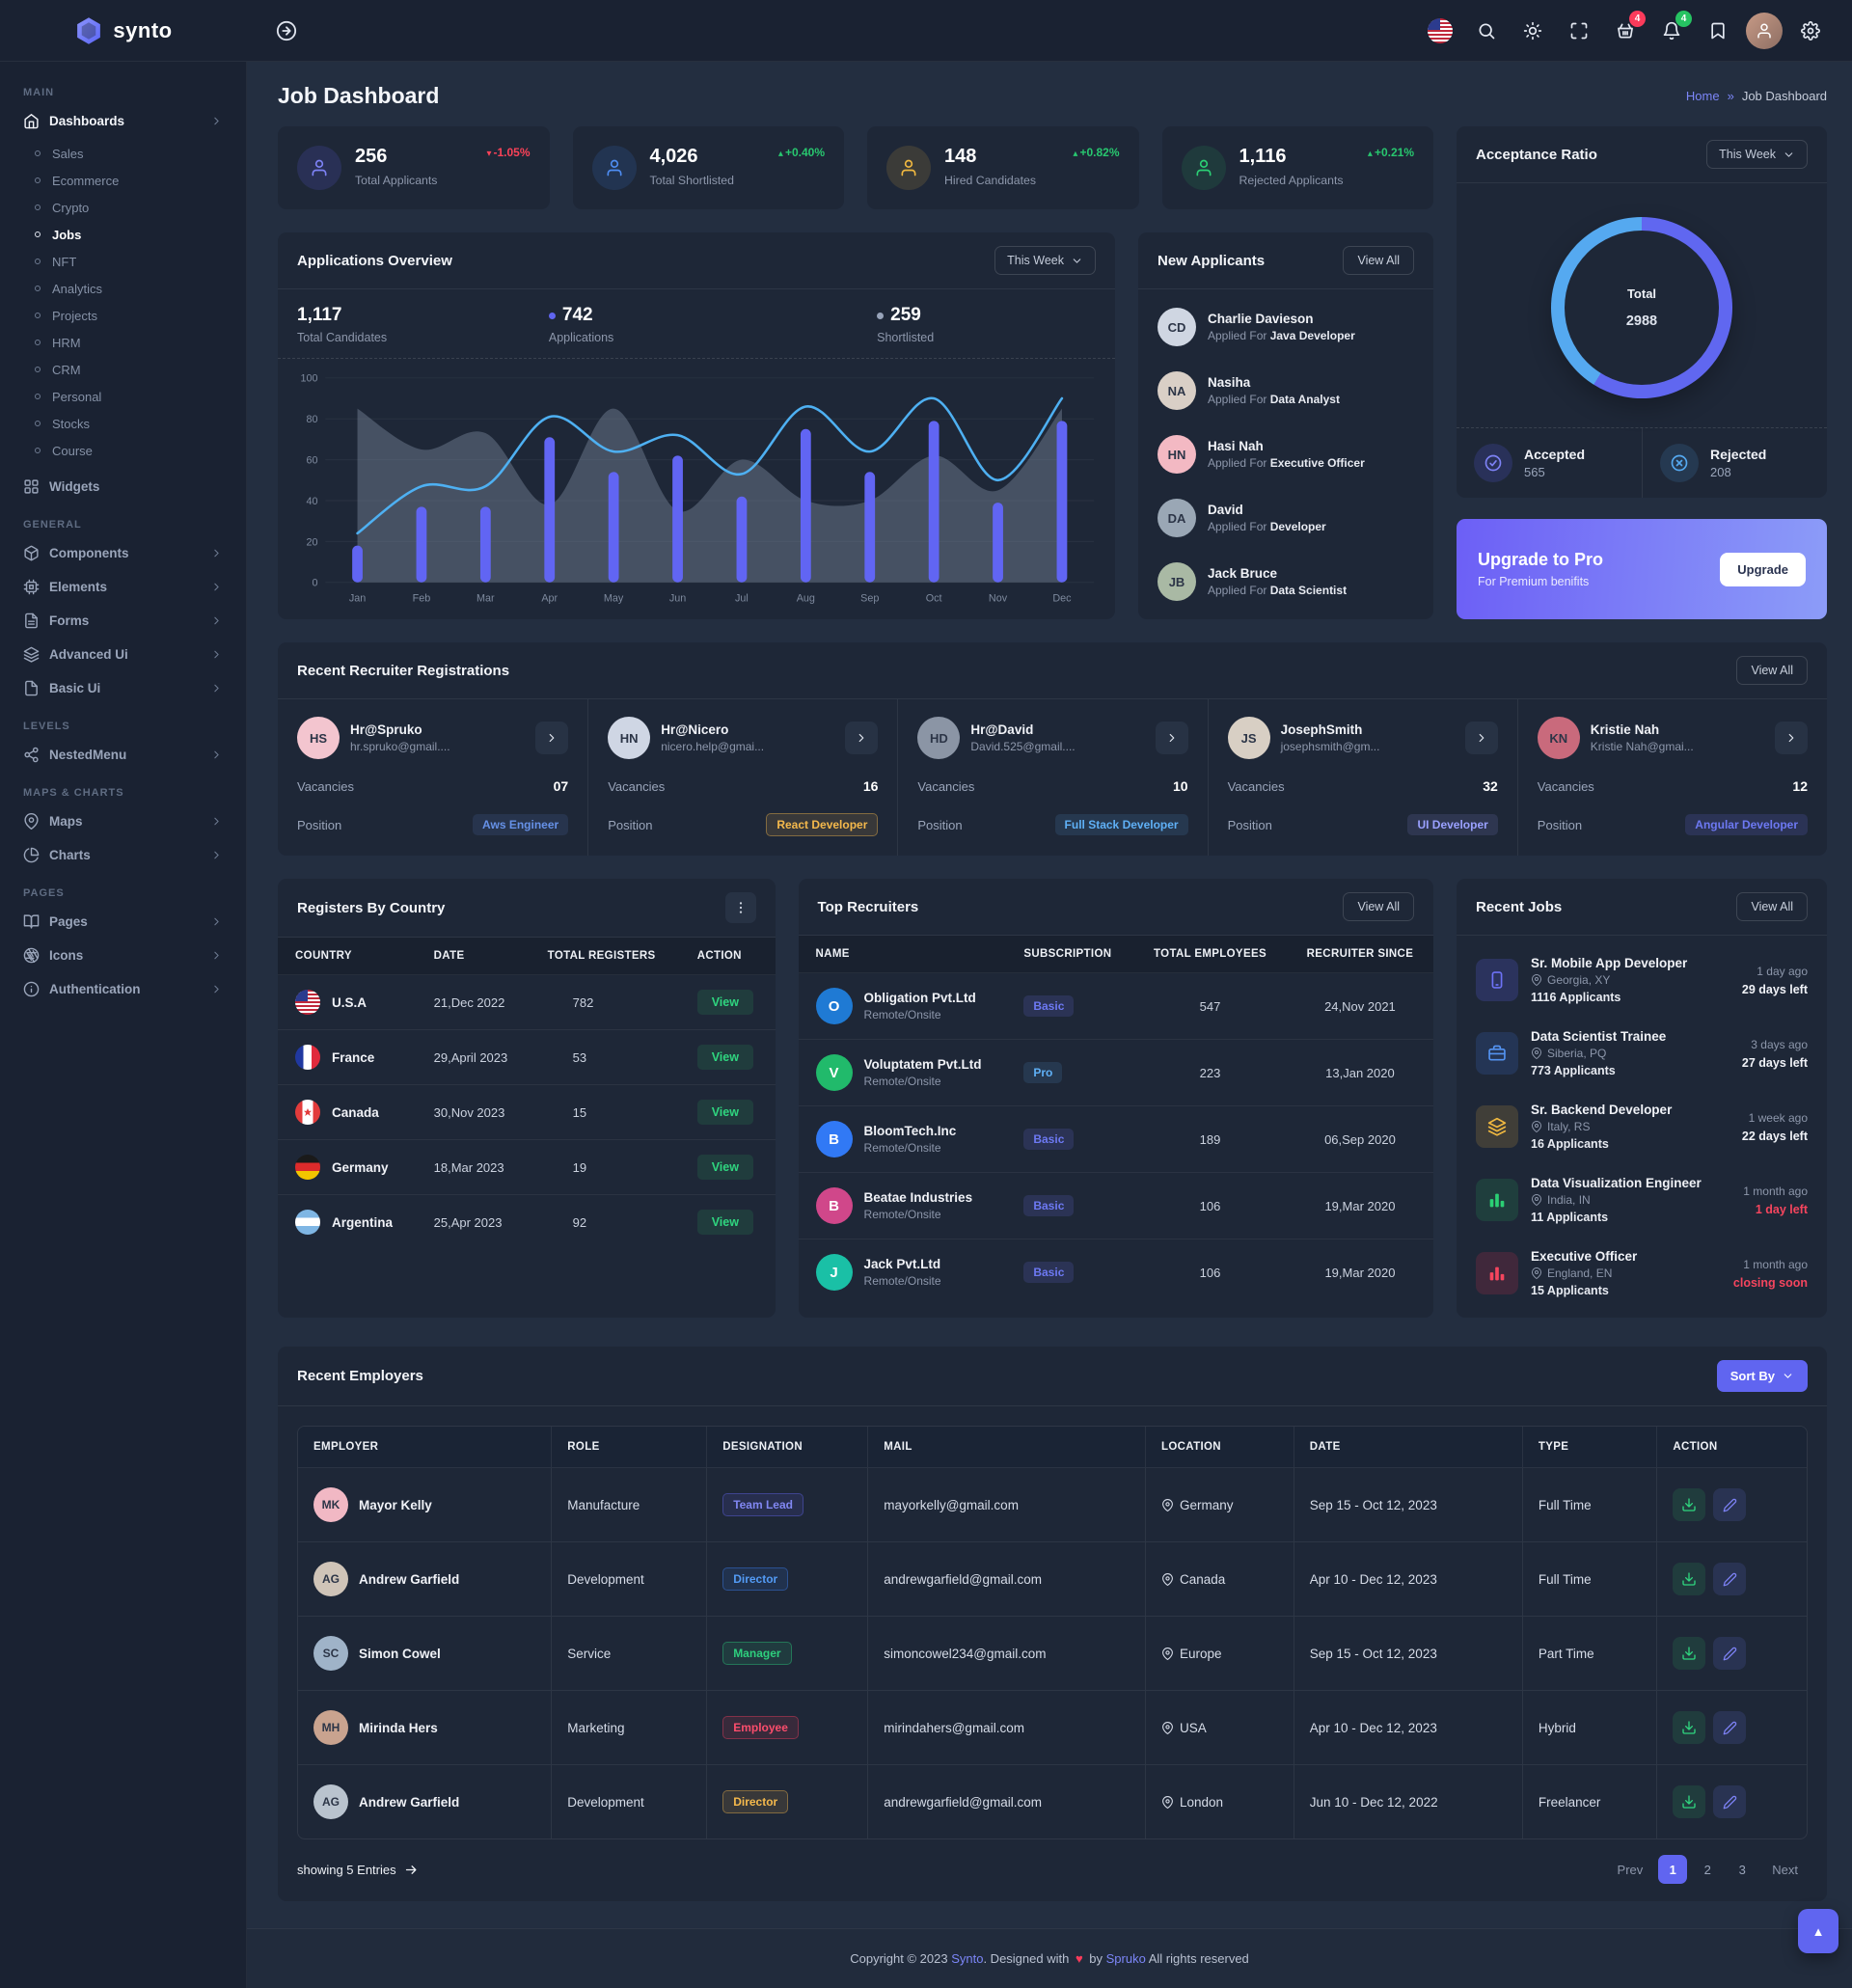  What do you see at coordinates (629, 1504) in the screenshot?
I see `employer-role: Manufacture` at bounding box center [629, 1504].